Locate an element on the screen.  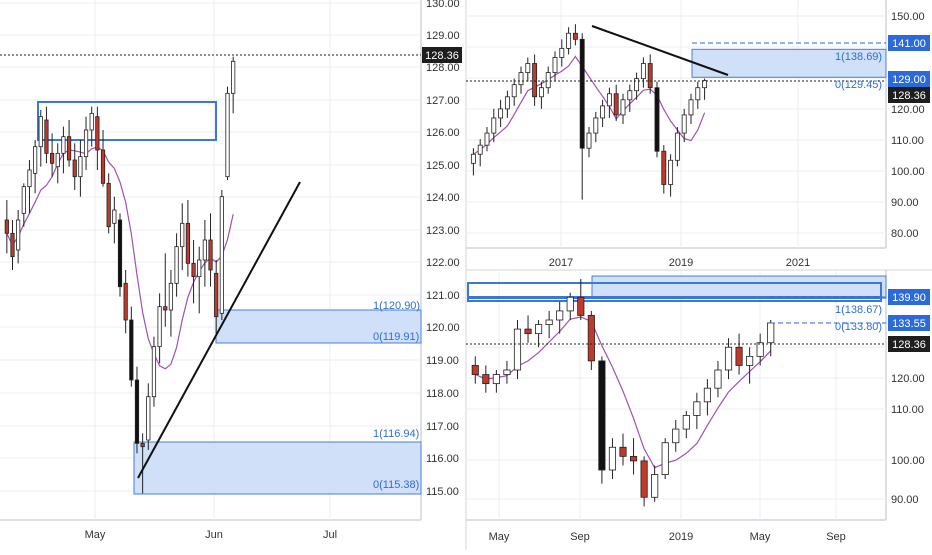
supply-box is located at coordinates (127, 121).